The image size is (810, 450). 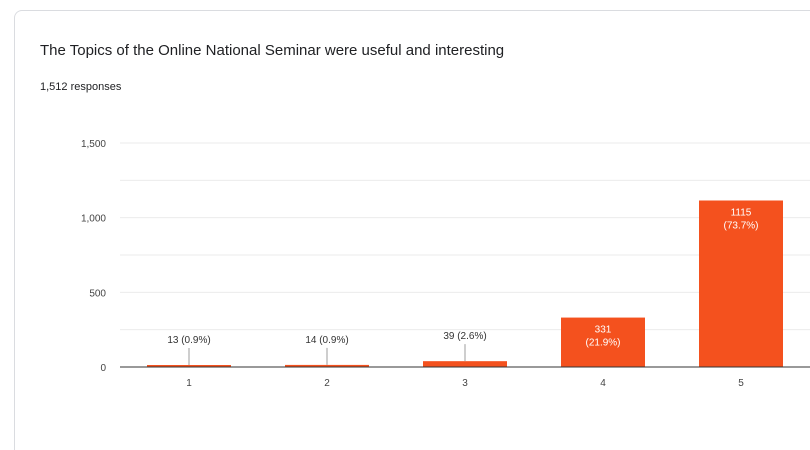 I want to click on x-tick-label: 4, so click(x=603, y=383).